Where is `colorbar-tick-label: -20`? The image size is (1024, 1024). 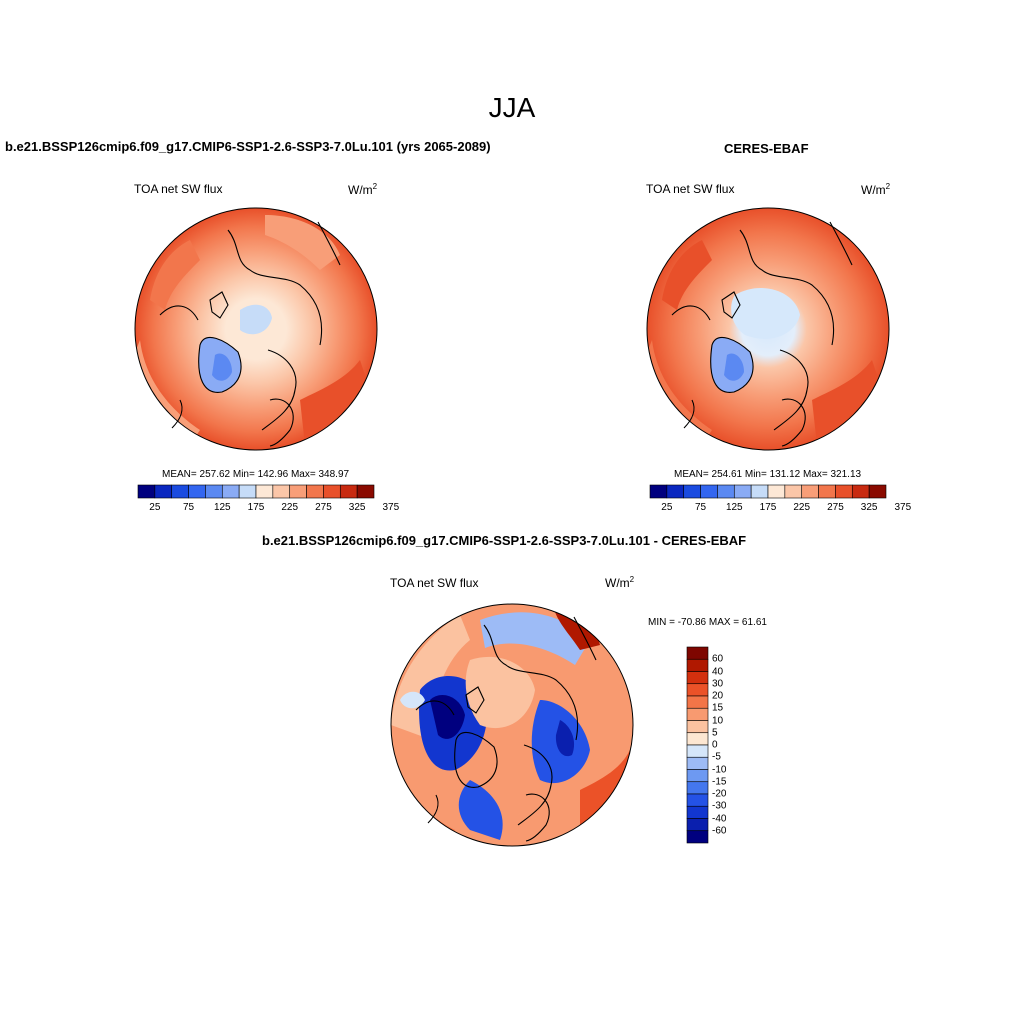
colorbar-tick-label: -20 is located at coordinates (719, 794).